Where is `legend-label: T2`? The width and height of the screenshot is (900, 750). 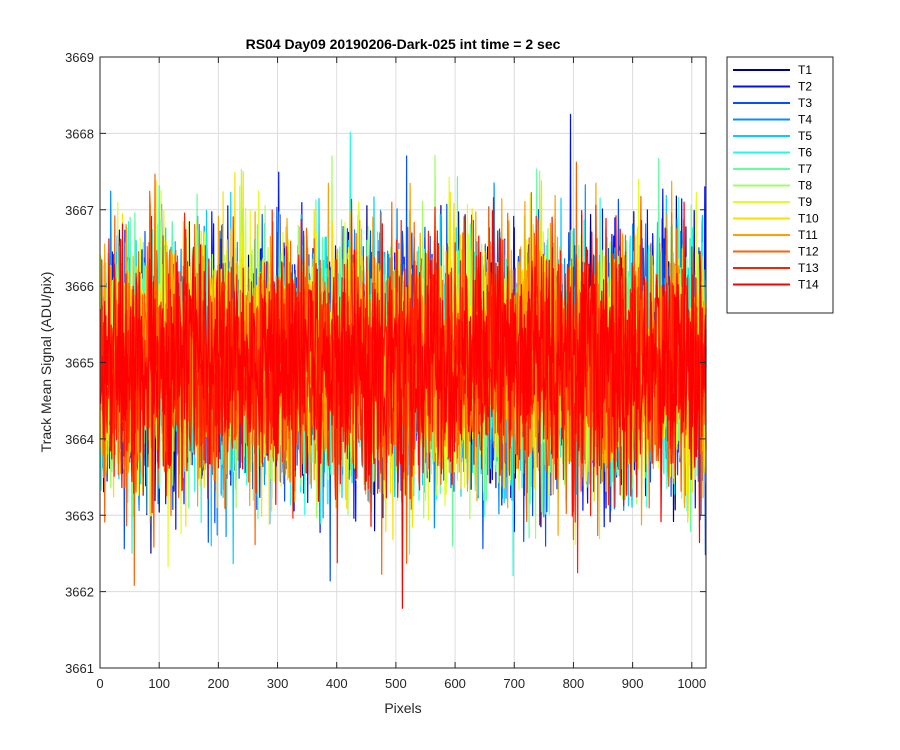
legend-label: T2 is located at coordinates (805, 87).